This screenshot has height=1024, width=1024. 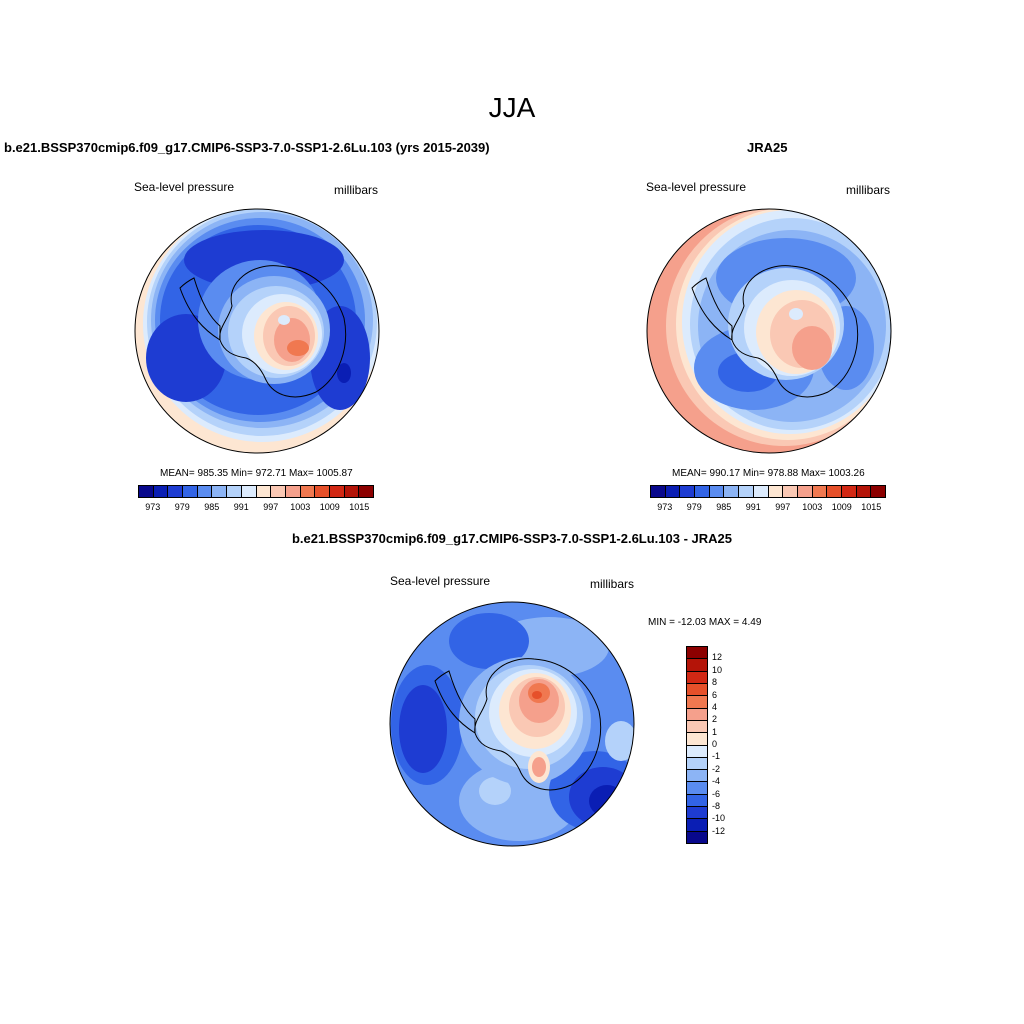 I want to click on left-colorbar-ticks: 973 979 985 991 997 1003 1009 1015, so click(x=256, y=508).